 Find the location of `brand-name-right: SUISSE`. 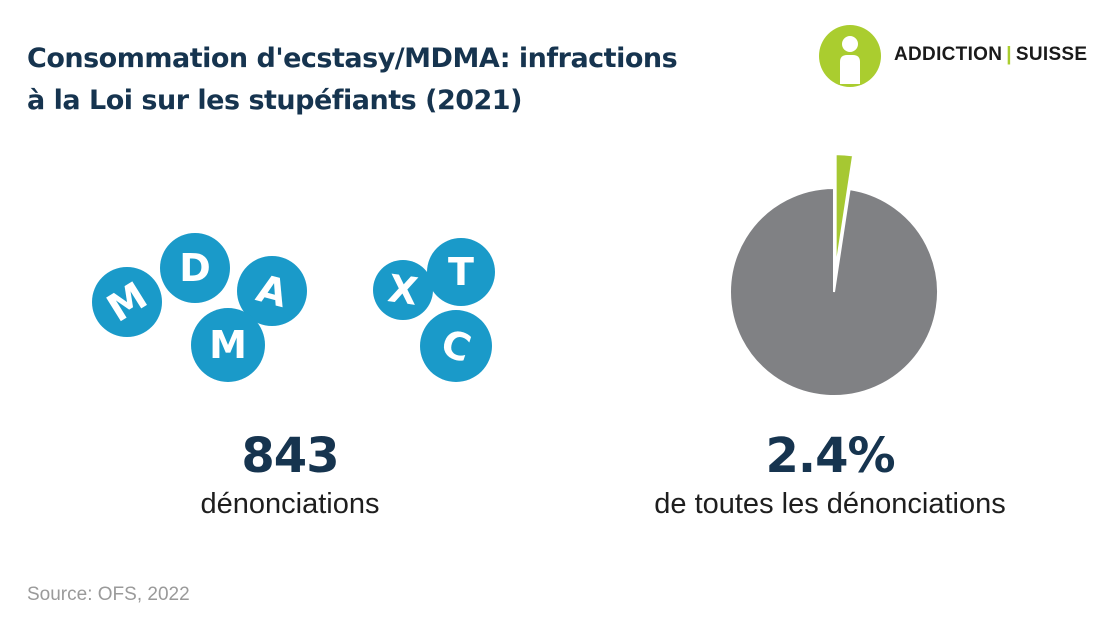

brand-name-right: SUISSE is located at coordinates (1051, 54).